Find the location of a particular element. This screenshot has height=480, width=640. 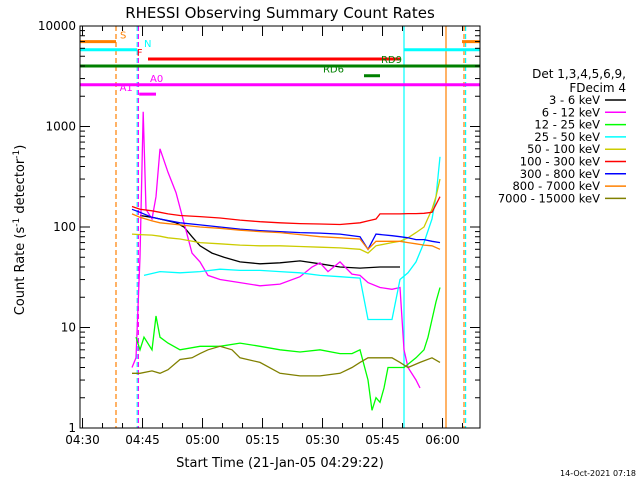

flag-label-rd9: RD9 is located at coordinates (391, 60).